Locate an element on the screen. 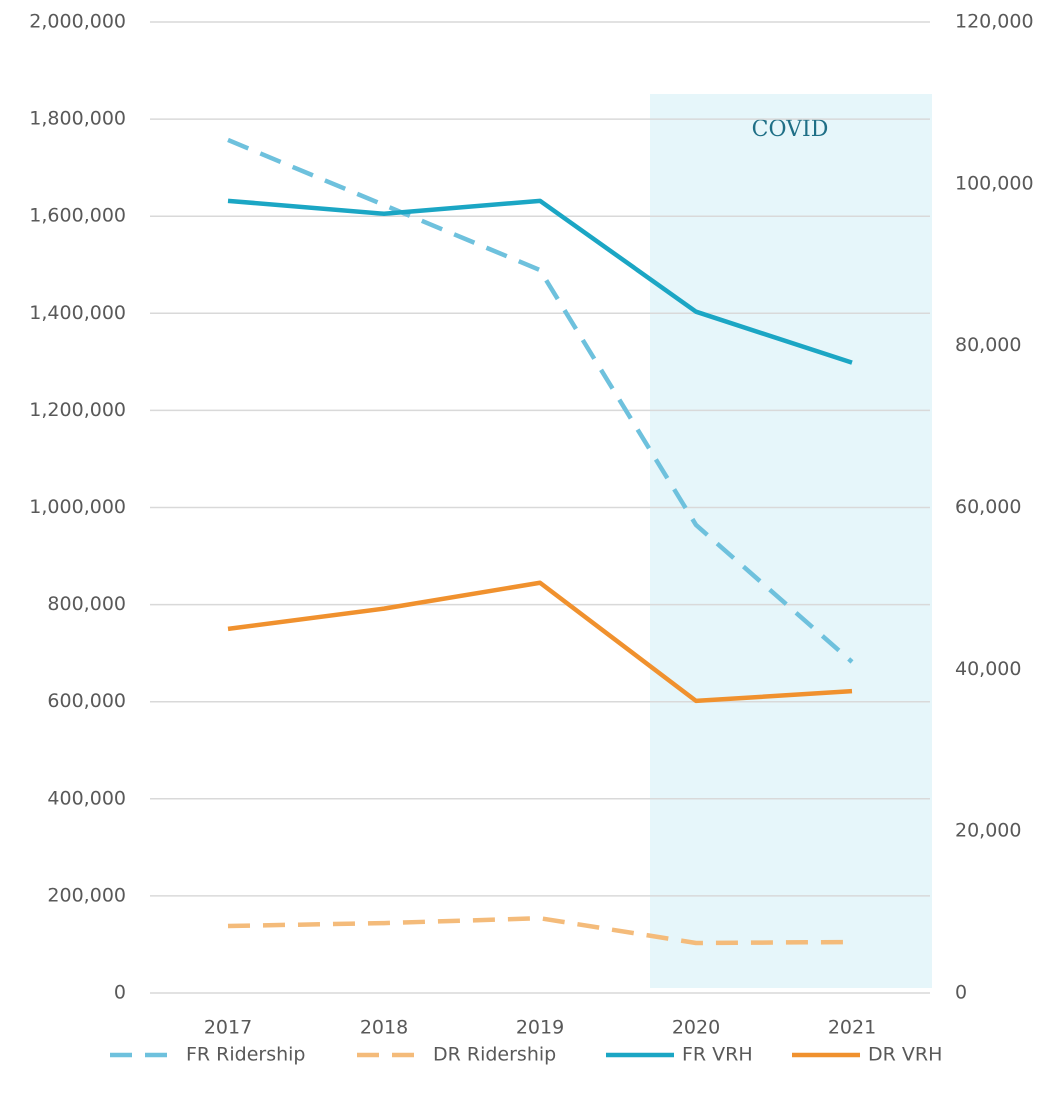 The image size is (1063, 1095). legend-label: DR Ridership is located at coordinates (494, 1055).